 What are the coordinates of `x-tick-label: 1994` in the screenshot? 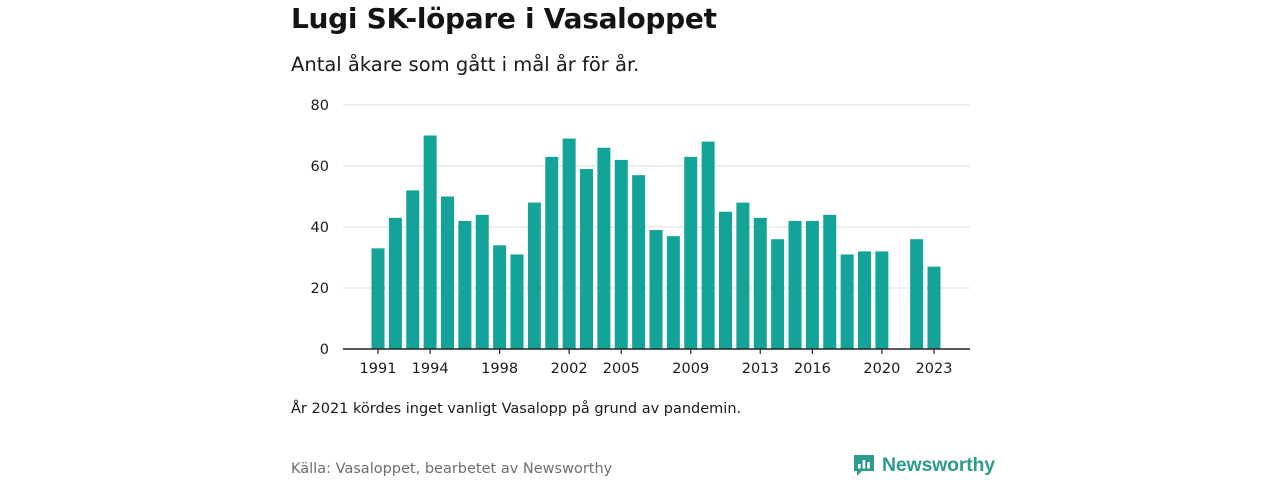 It's located at (430, 369).